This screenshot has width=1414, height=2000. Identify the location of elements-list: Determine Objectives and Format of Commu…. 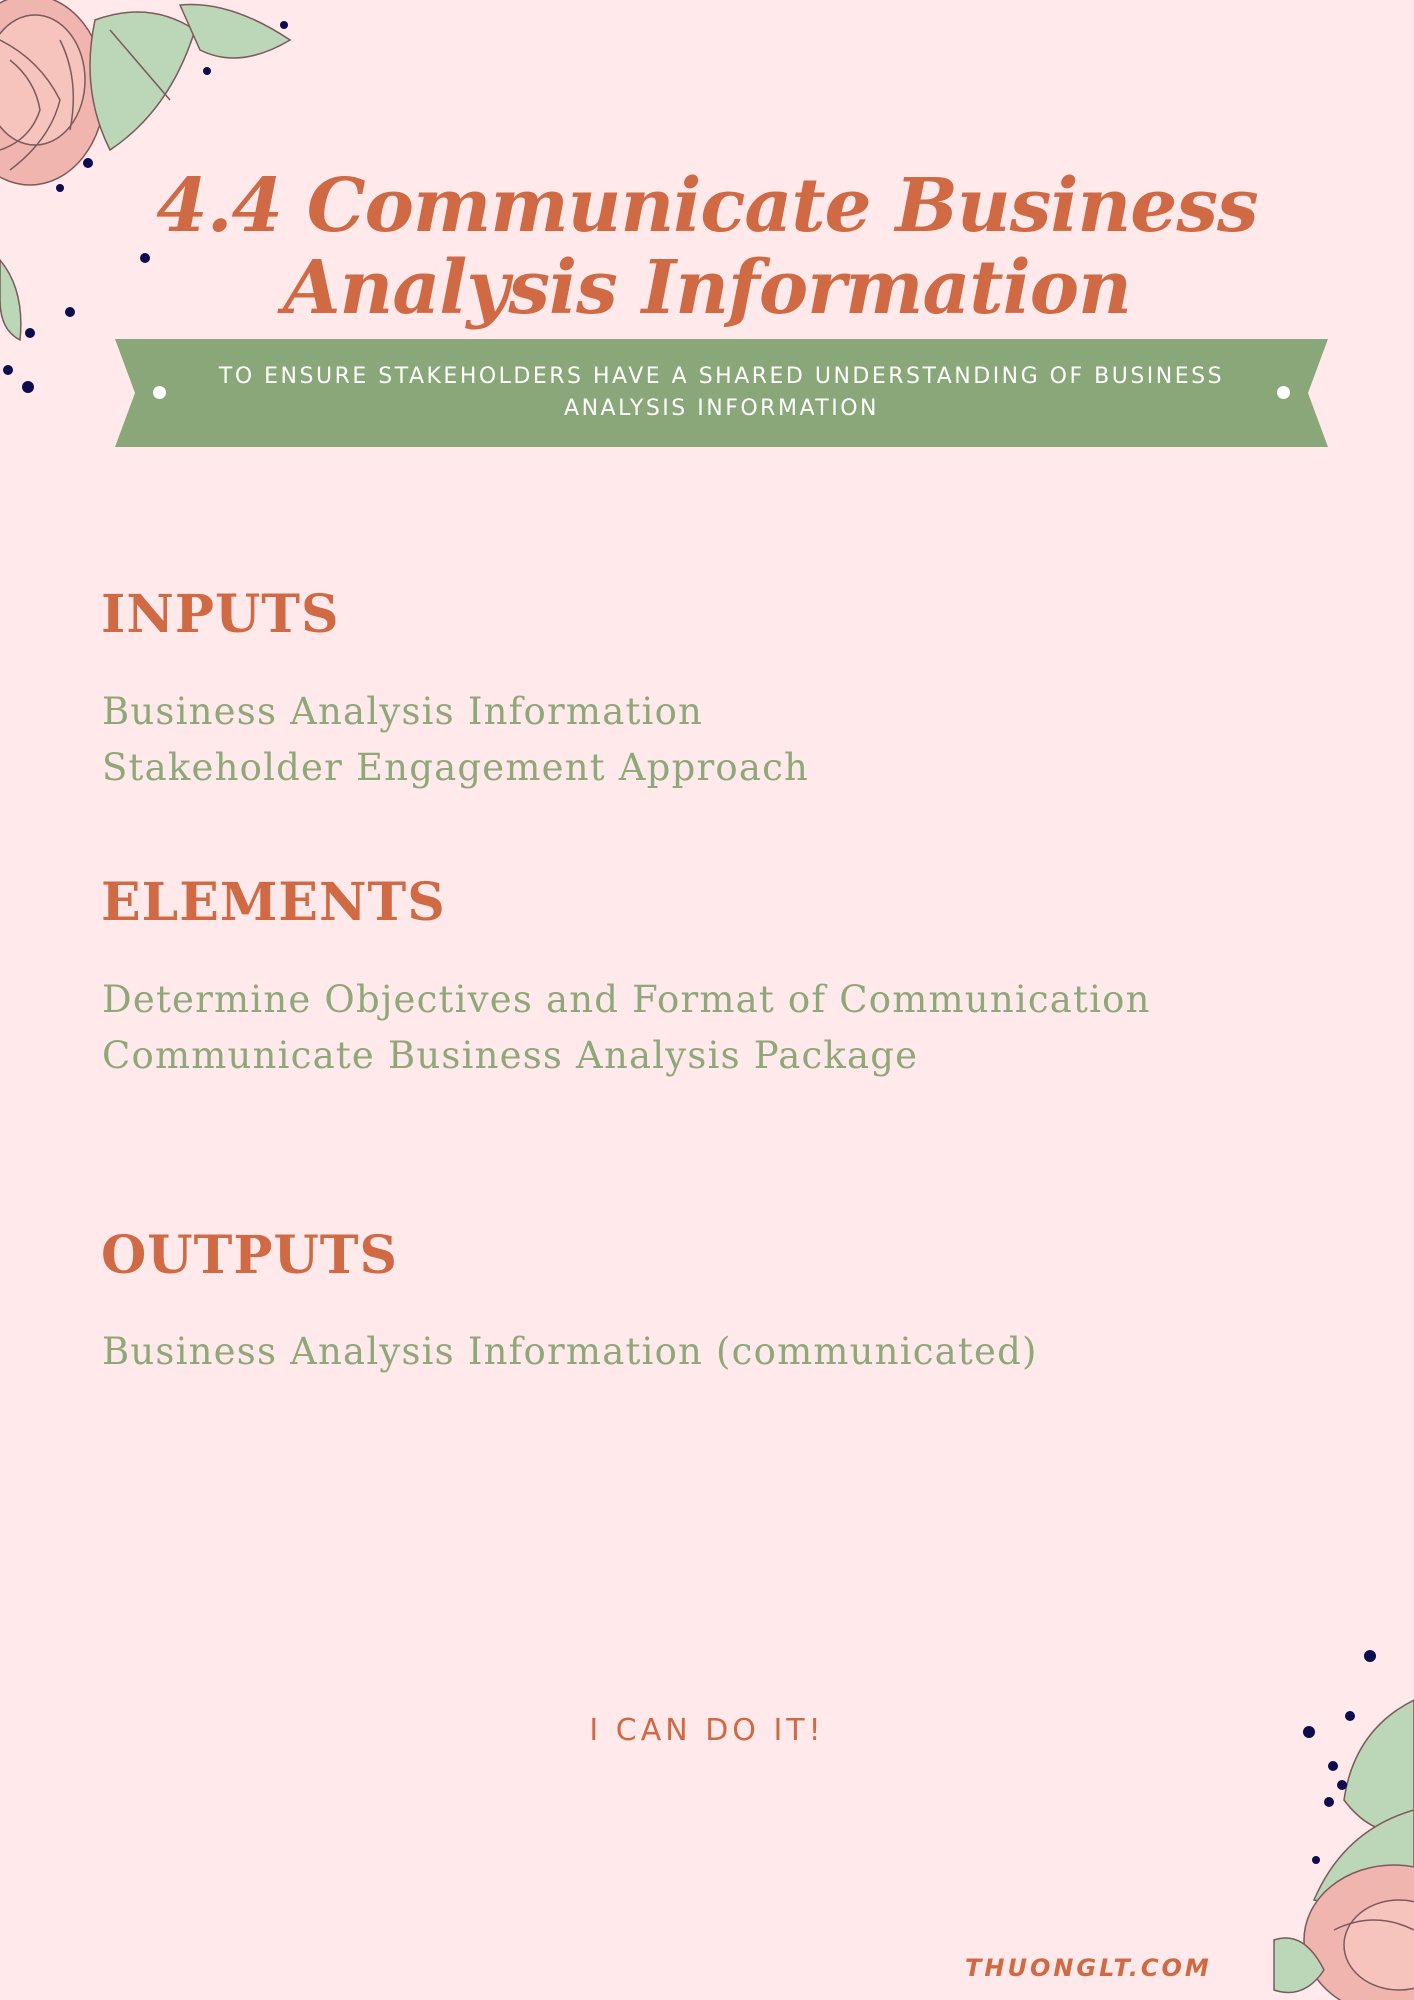
(626, 1028).